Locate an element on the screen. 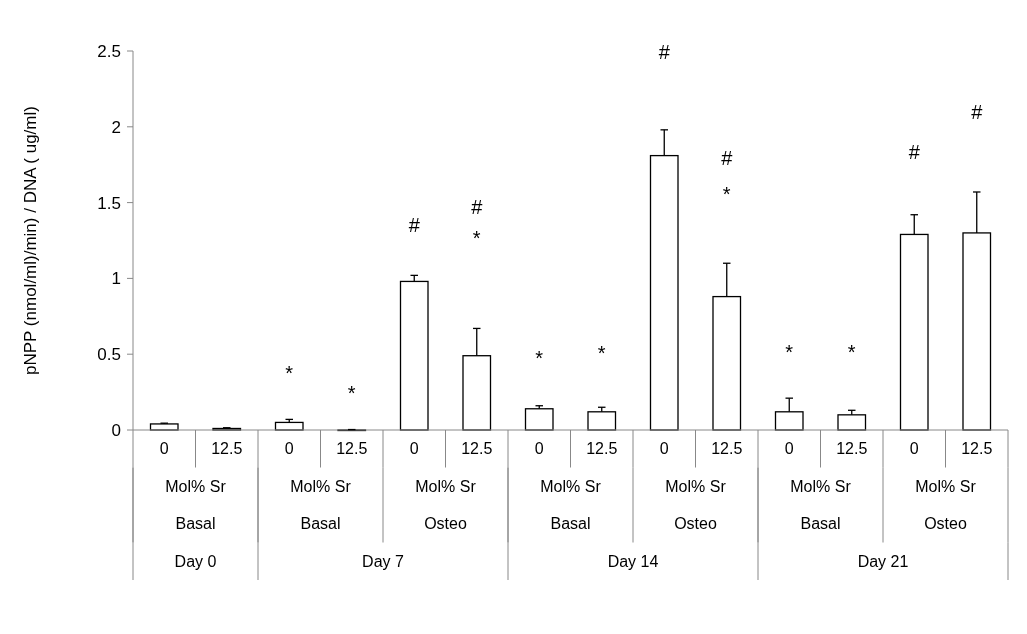 This screenshot has height=634, width=1027. text: Day 14 is located at coordinates (633, 561).